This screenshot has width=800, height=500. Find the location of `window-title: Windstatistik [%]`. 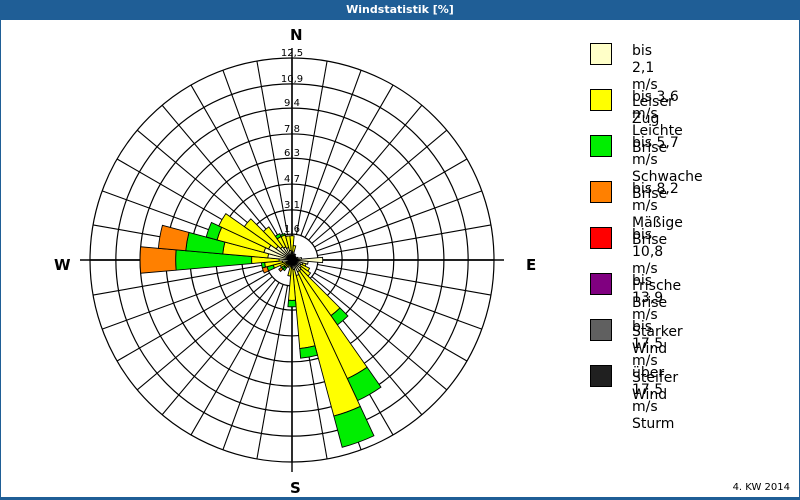

window-title: Windstatistik [%] is located at coordinates (400, 10).